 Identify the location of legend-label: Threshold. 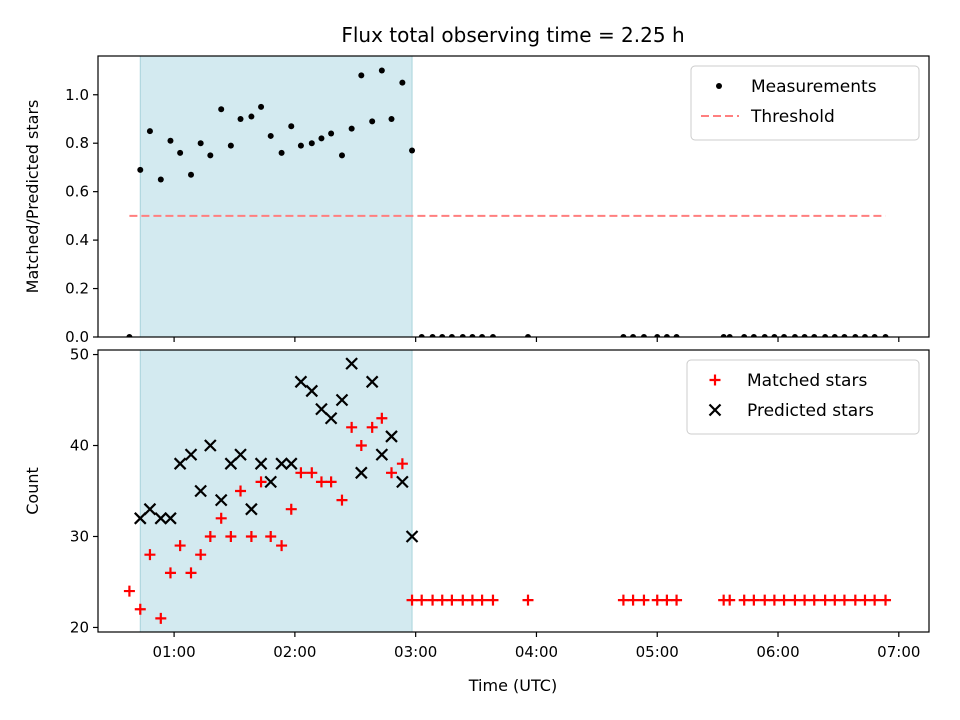
(792, 117).